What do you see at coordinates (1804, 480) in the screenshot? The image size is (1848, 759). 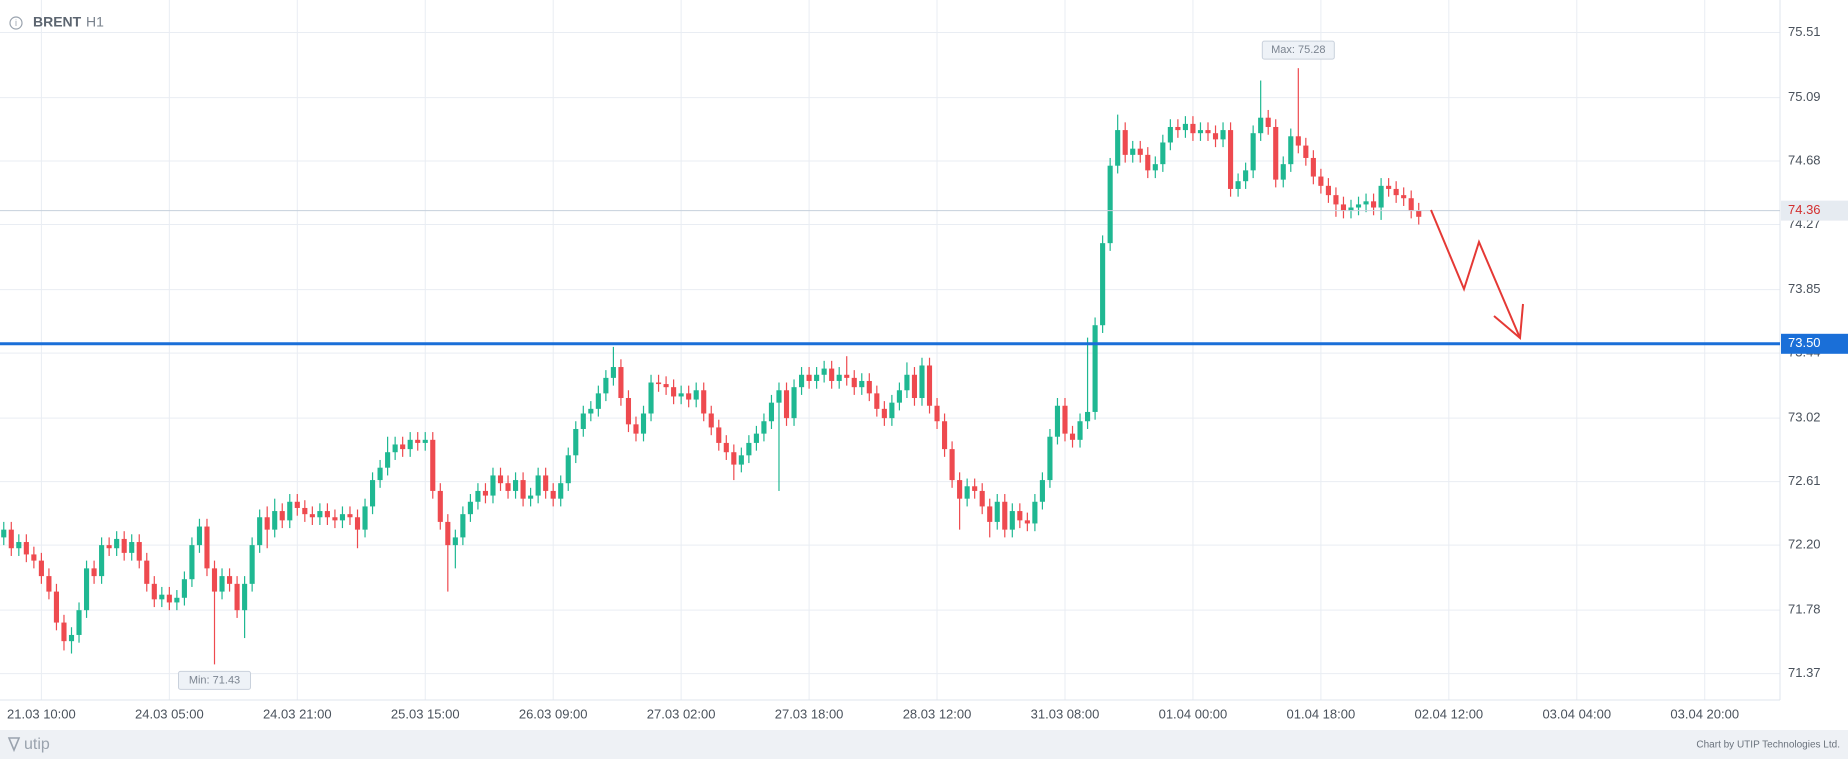 I see `y-tick-label: 72.61` at bounding box center [1804, 480].